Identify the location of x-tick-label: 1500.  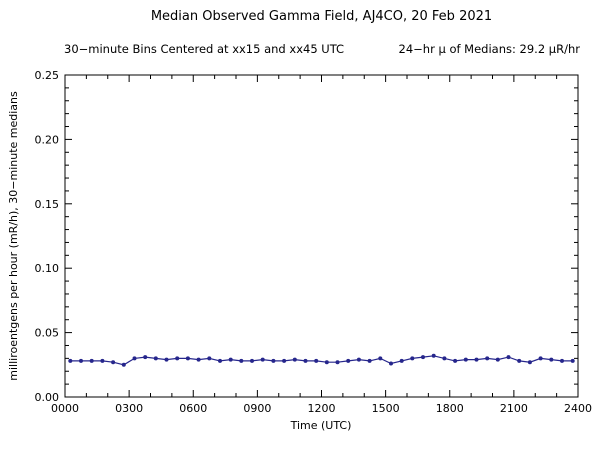
(386, 408).